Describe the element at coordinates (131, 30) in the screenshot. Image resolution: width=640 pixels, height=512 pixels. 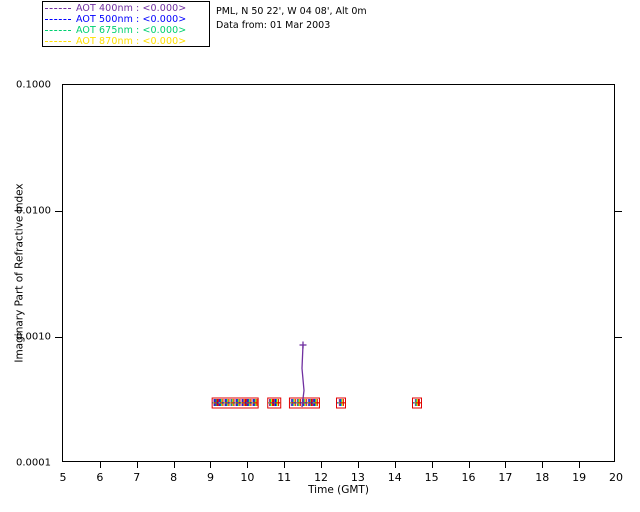
I see `legend-item-label: AOT 675nm : <0.000>` at that location.